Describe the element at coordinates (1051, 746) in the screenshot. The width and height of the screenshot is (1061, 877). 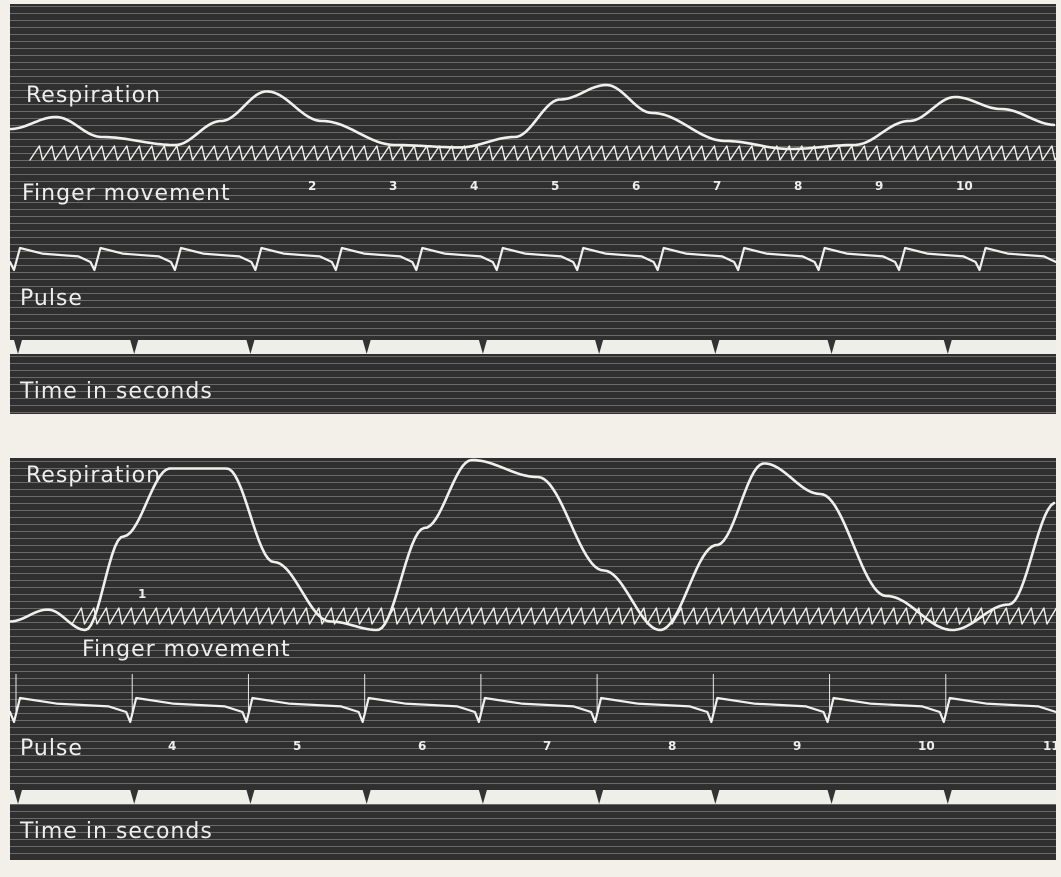
I see `pulse-count-number: 11` at that location.